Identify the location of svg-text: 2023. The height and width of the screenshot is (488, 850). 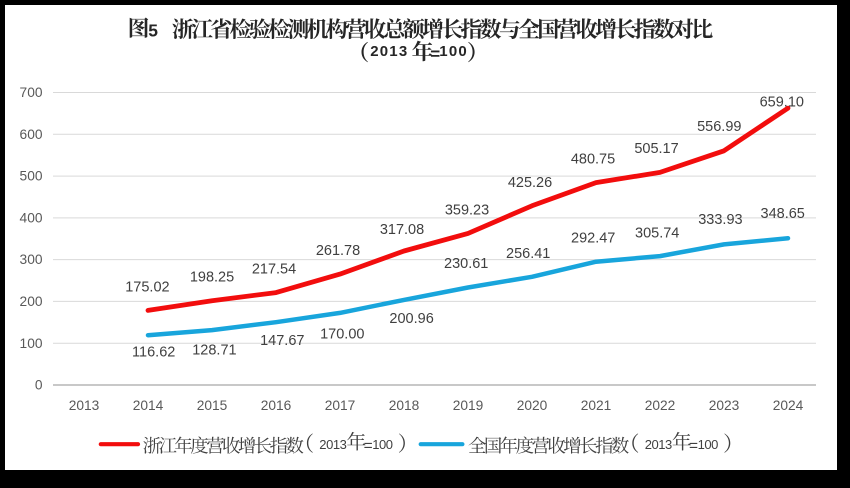
(724, 405).